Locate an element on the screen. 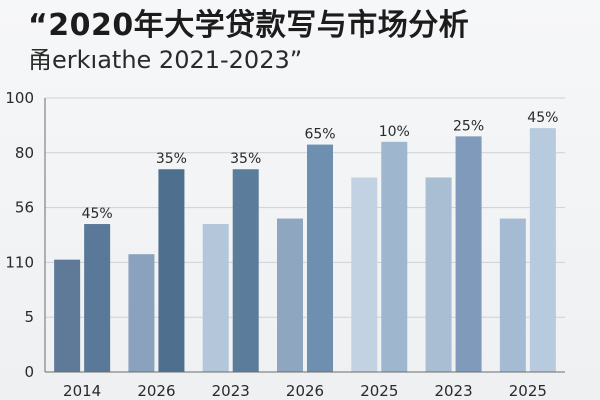 Image resolution: width=600 pixels, height=400 pixels. data-label: 65% is located at coordinates (319, 135).